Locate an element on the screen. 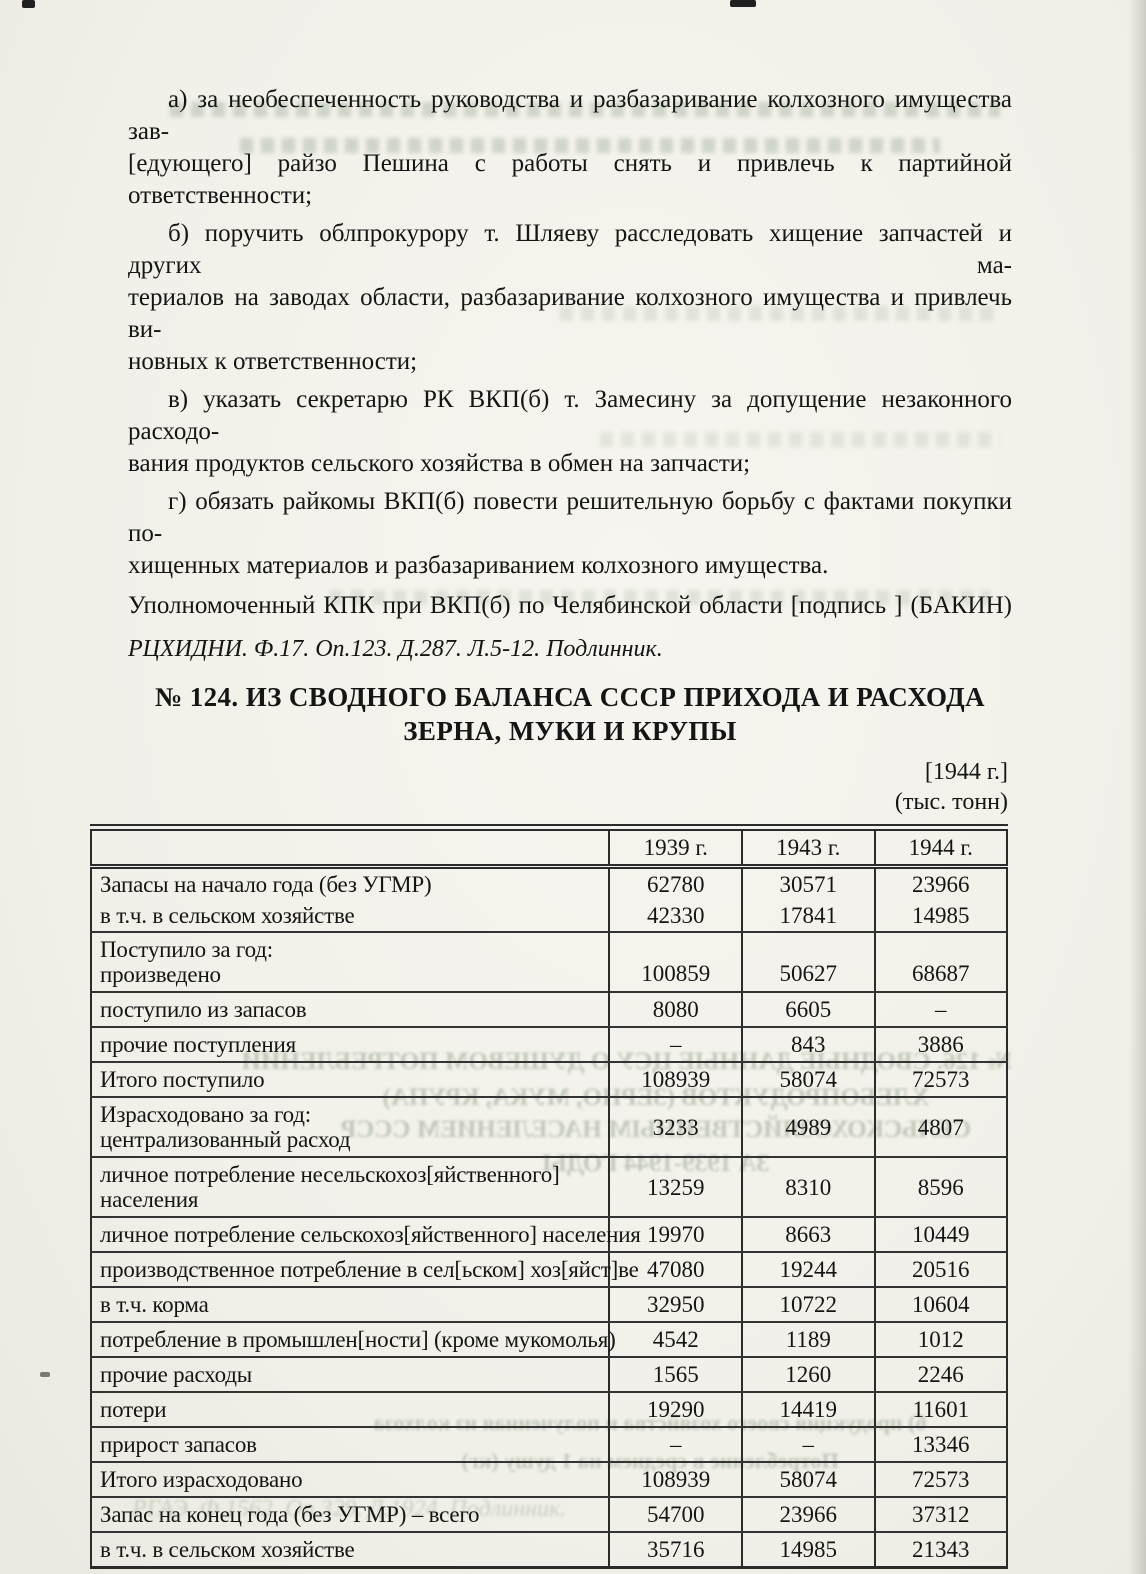 This screenshot has height=1574, width=1146. table-row: потери 19290 14419 11601 is located at coordinates (549, 1410).